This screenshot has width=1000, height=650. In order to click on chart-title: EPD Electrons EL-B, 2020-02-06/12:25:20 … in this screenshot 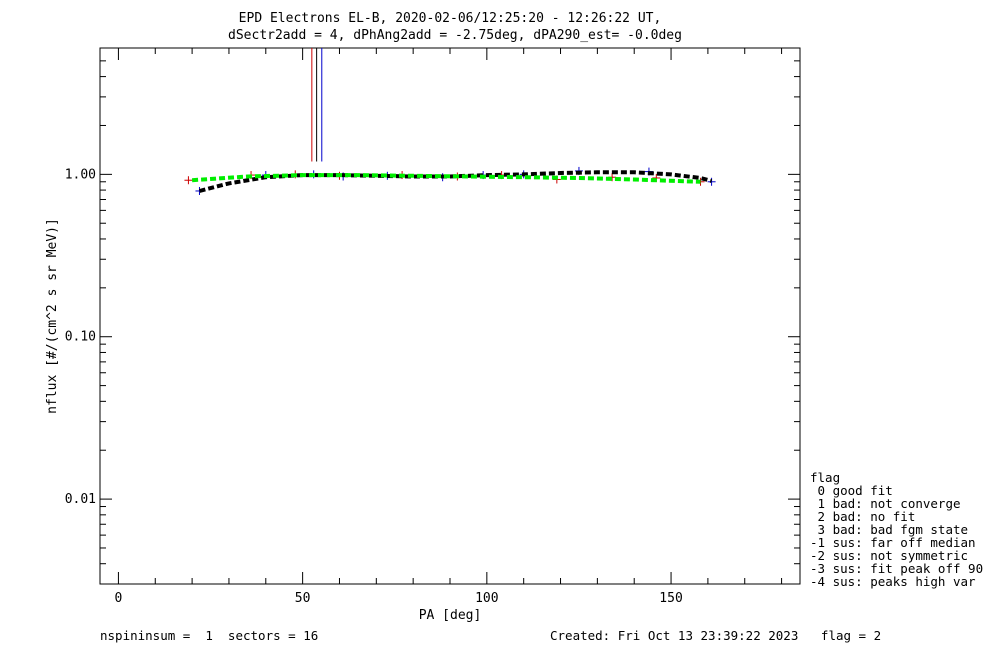, I will do `click(450, 18)`.